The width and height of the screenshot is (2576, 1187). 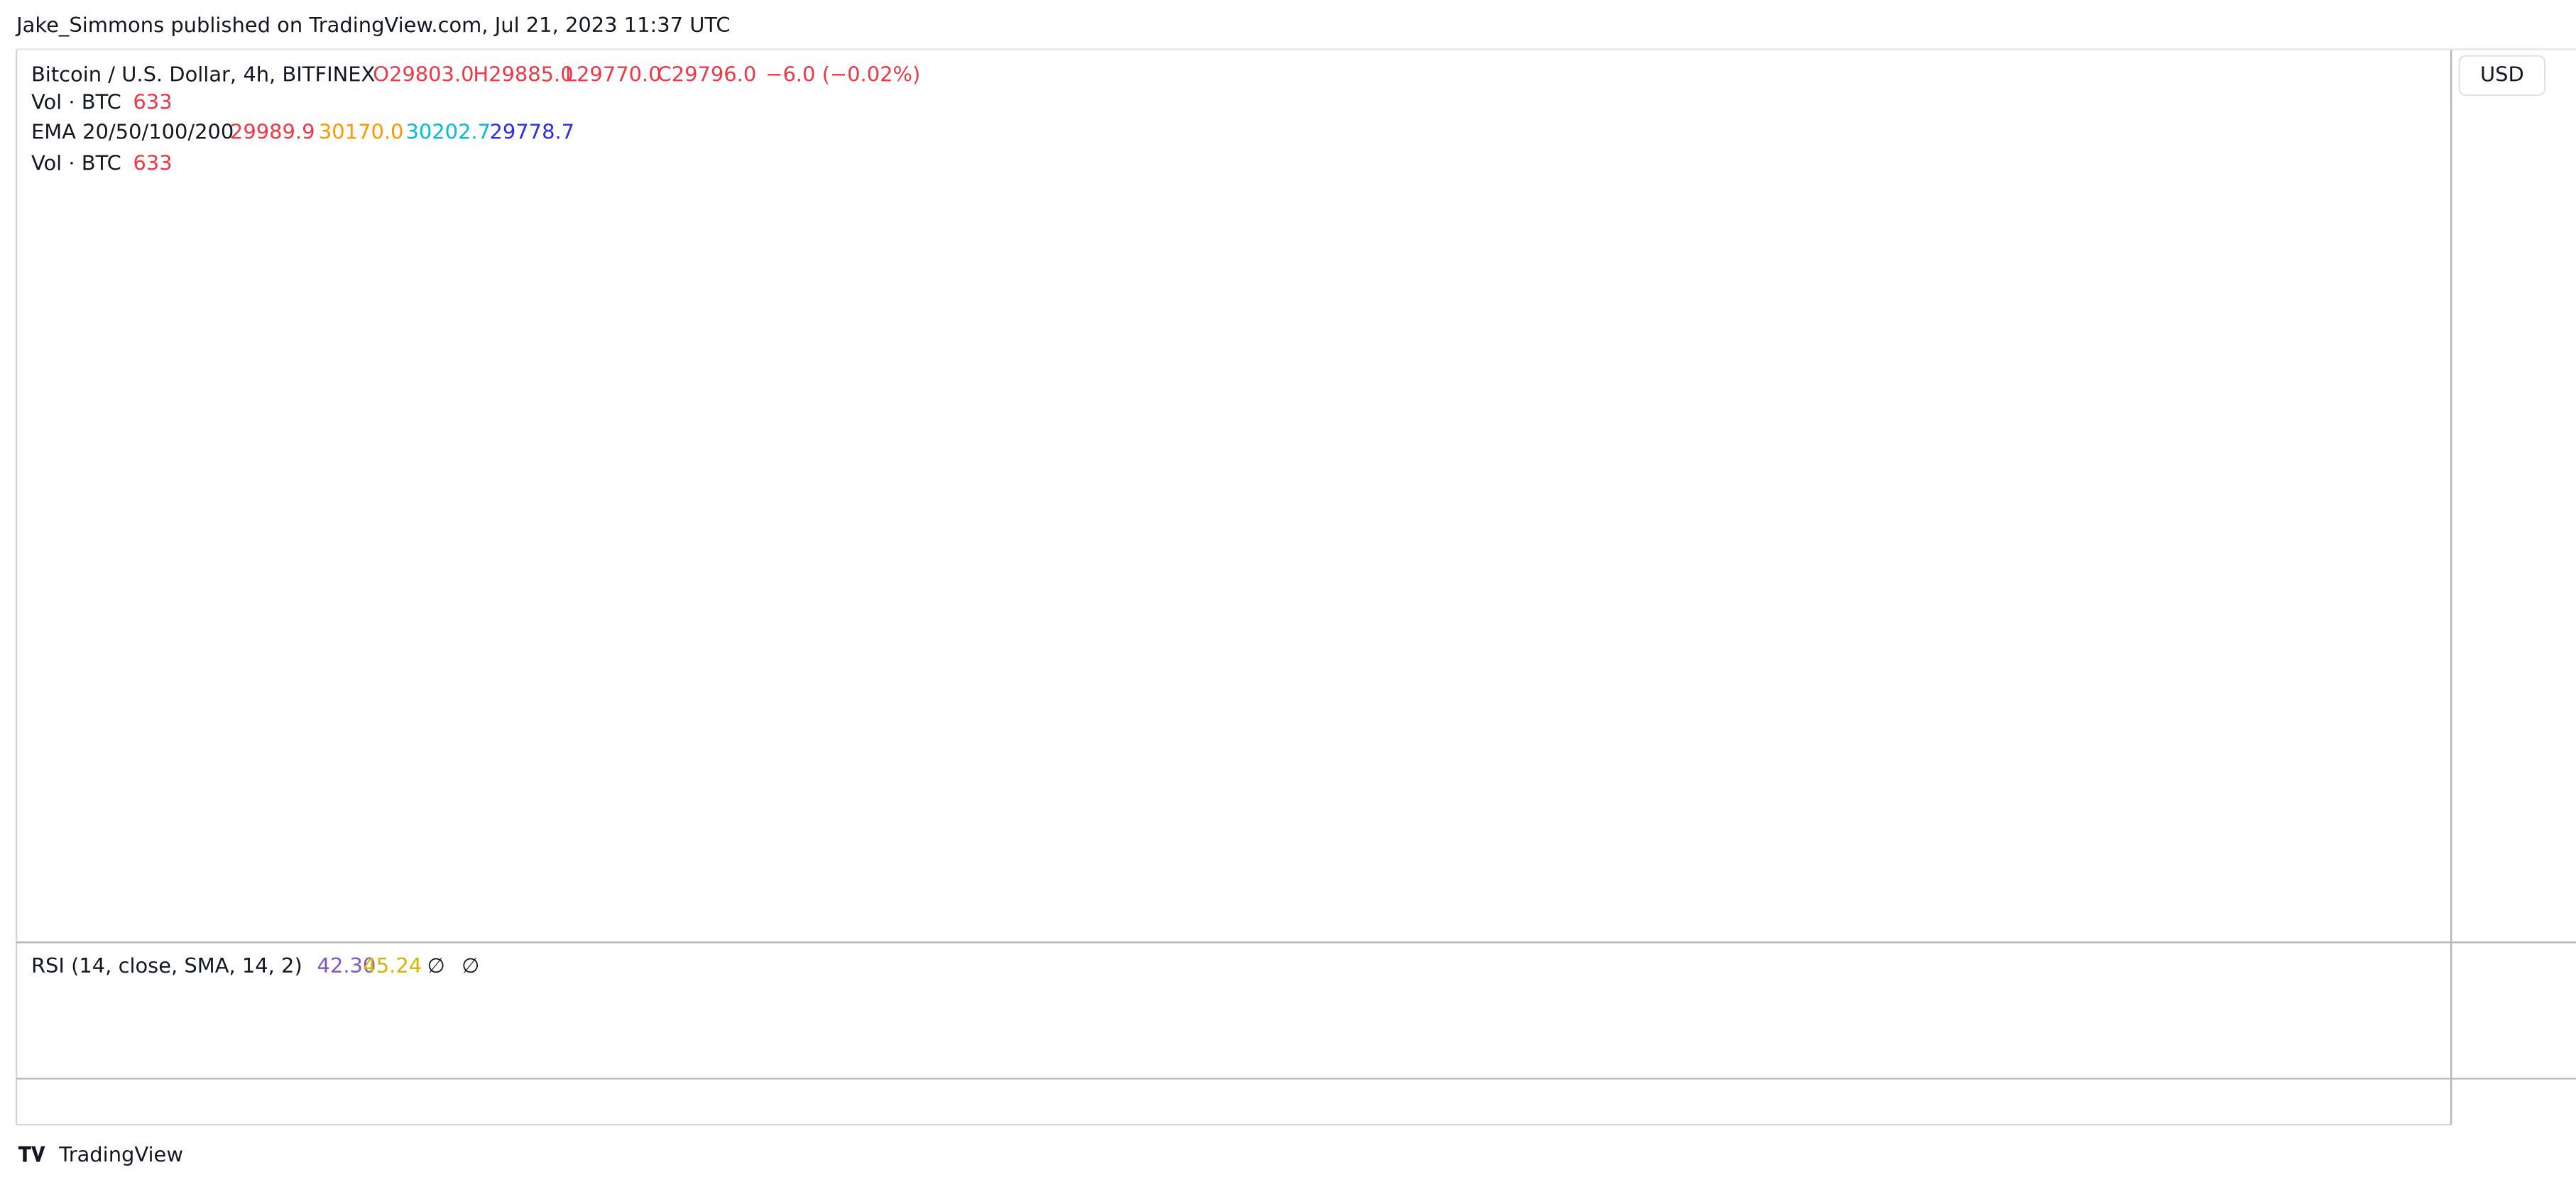 What do you see at coordinates (392, 965) in the screenshot?
I see `rsi-sma-legend-value: 45.24` at bounding box center [392, 965].